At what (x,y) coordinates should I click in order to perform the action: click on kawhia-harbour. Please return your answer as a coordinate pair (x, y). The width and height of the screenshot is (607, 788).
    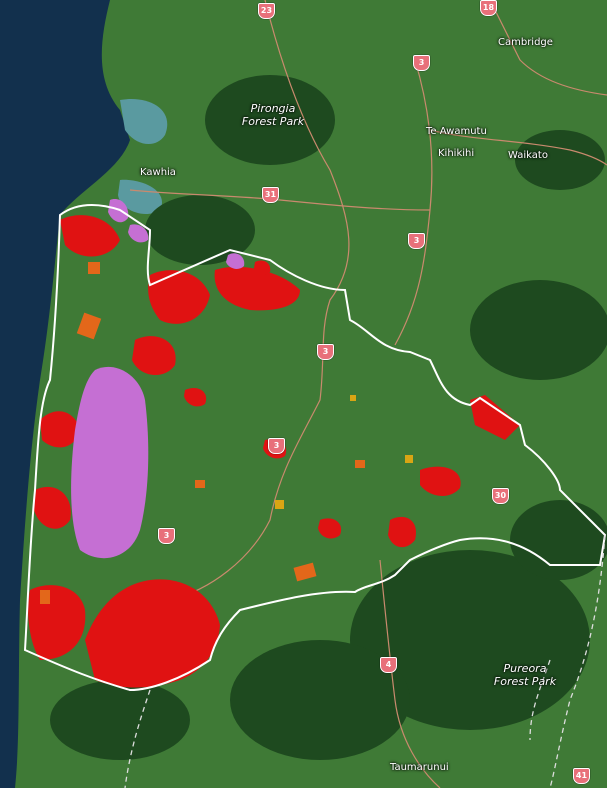
    Looking at the image, I should click on (144, 122).